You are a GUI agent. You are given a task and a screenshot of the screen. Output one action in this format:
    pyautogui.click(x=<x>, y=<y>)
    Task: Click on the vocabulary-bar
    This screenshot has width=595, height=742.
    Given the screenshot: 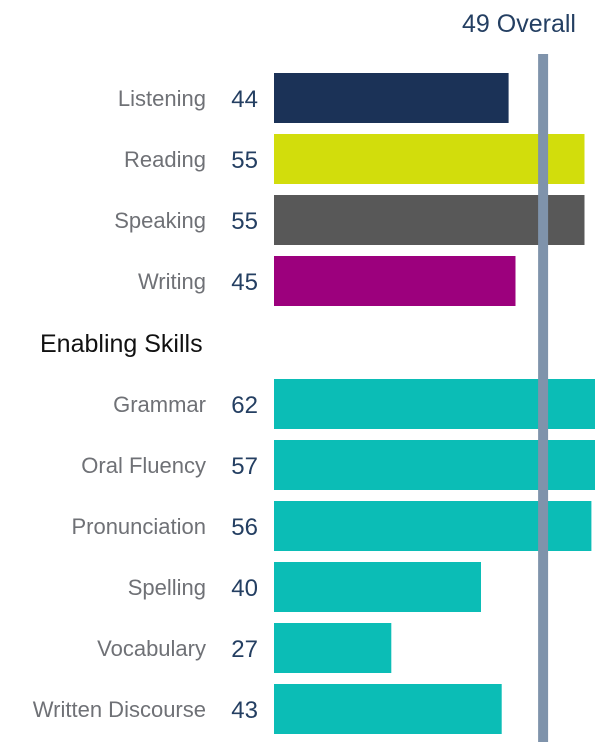 What is the action you would take?
    pyautogui.click(x=333, y=648)
    